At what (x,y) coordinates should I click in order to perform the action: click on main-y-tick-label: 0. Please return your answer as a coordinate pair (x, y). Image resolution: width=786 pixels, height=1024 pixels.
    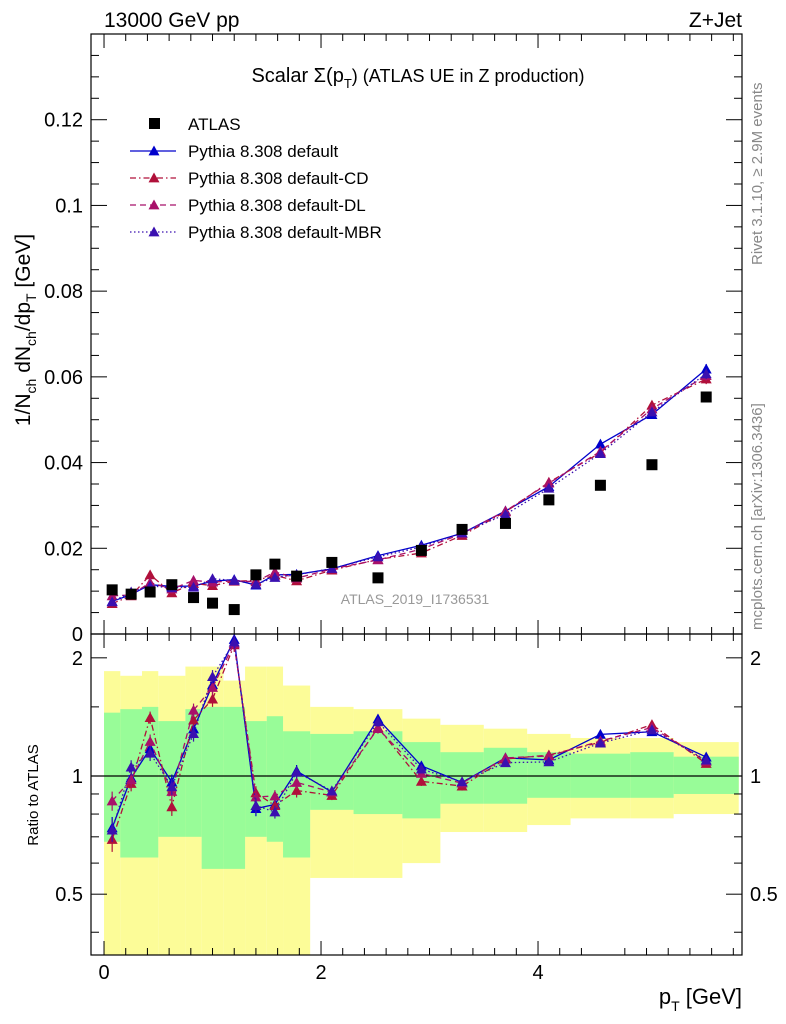
    Looking at the image, I should click on (77, 635).